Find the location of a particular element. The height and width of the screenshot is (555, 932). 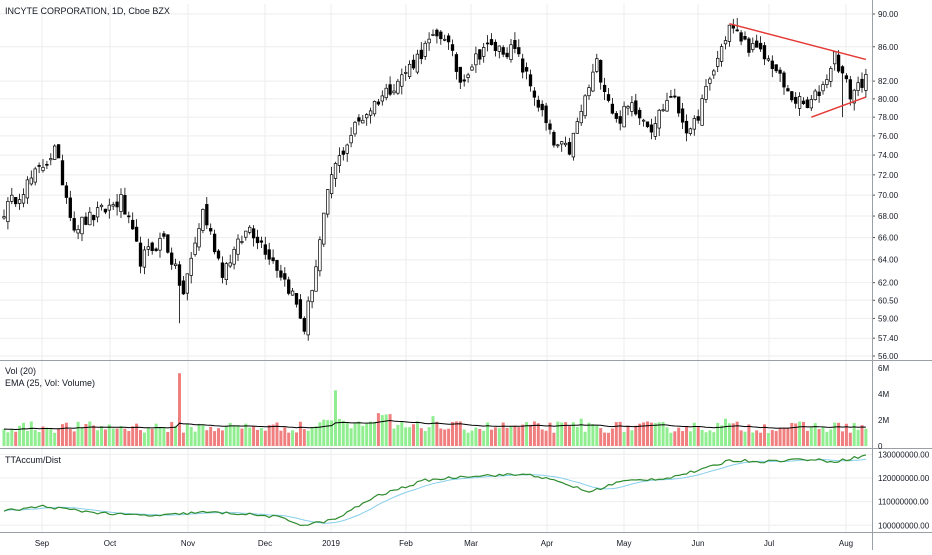

price-tick-label: 74.00 is located at coordinates (888, 155).